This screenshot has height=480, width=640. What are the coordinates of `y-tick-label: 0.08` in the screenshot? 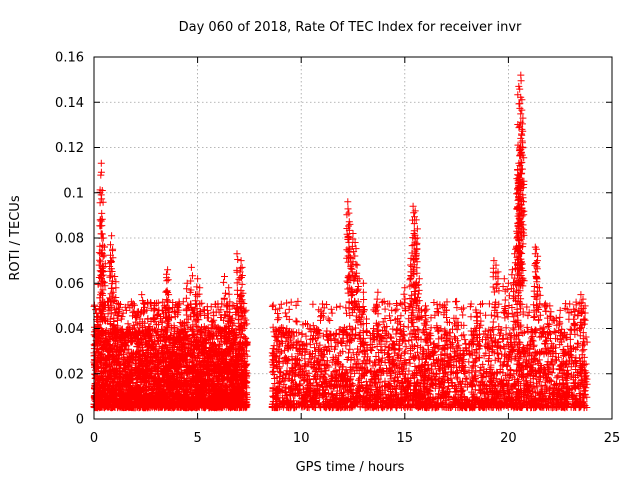 It's located at (69, 239).